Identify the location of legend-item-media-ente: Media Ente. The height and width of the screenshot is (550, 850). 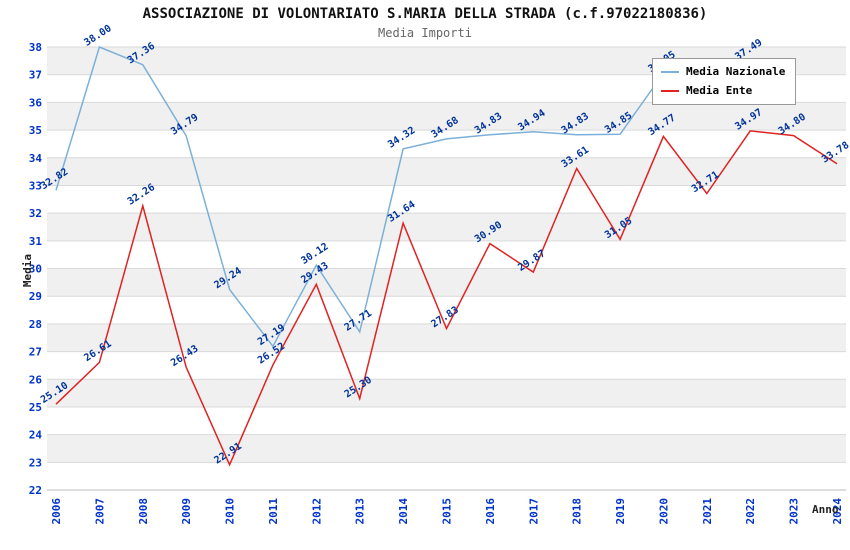
(723, 90).